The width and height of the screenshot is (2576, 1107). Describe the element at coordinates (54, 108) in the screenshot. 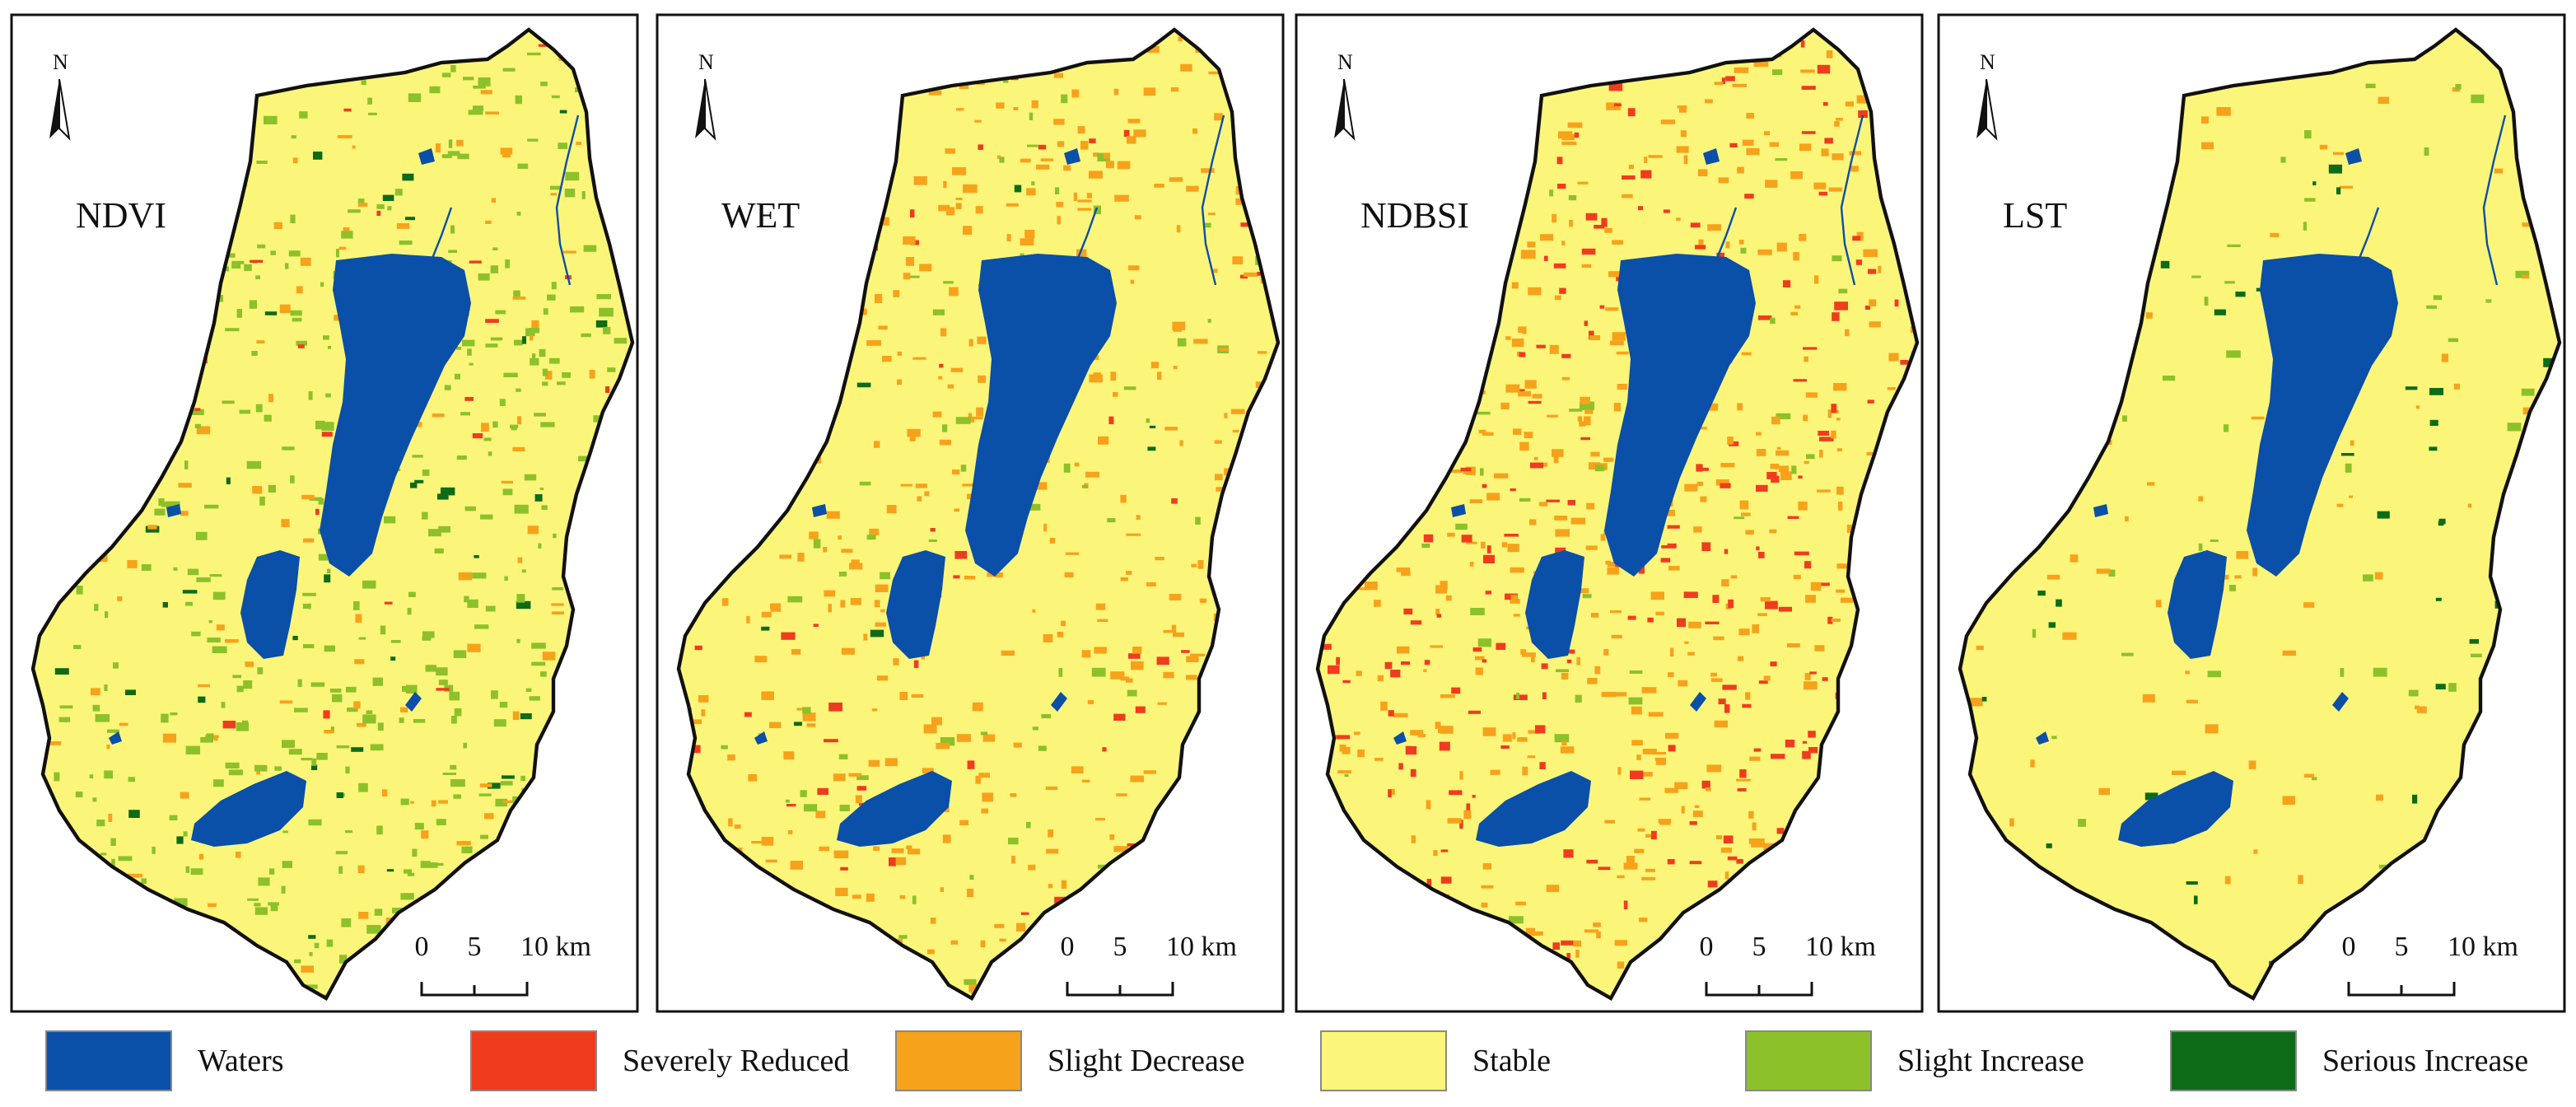

I see `north-arrow` at that location.